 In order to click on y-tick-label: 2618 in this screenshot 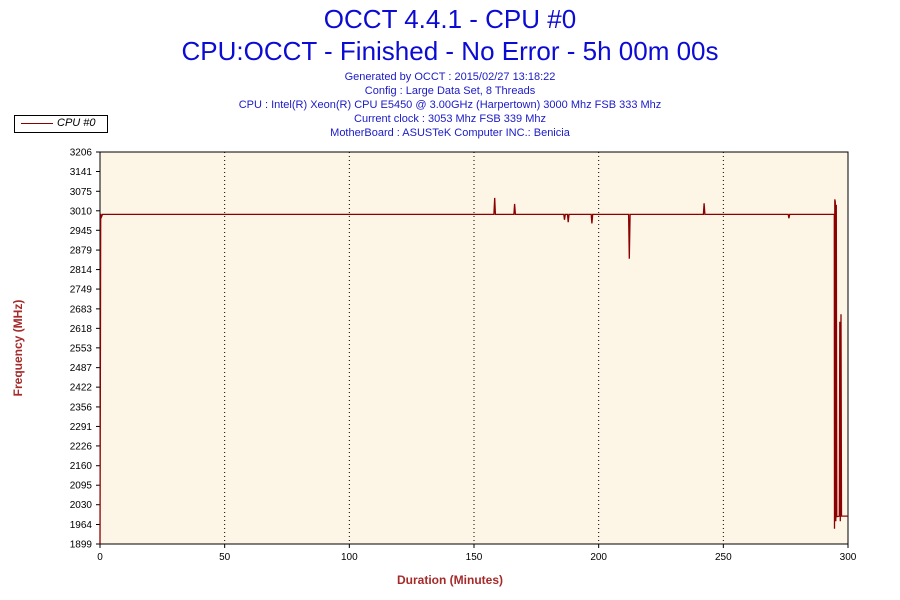, I will do `click(81, 329)`.